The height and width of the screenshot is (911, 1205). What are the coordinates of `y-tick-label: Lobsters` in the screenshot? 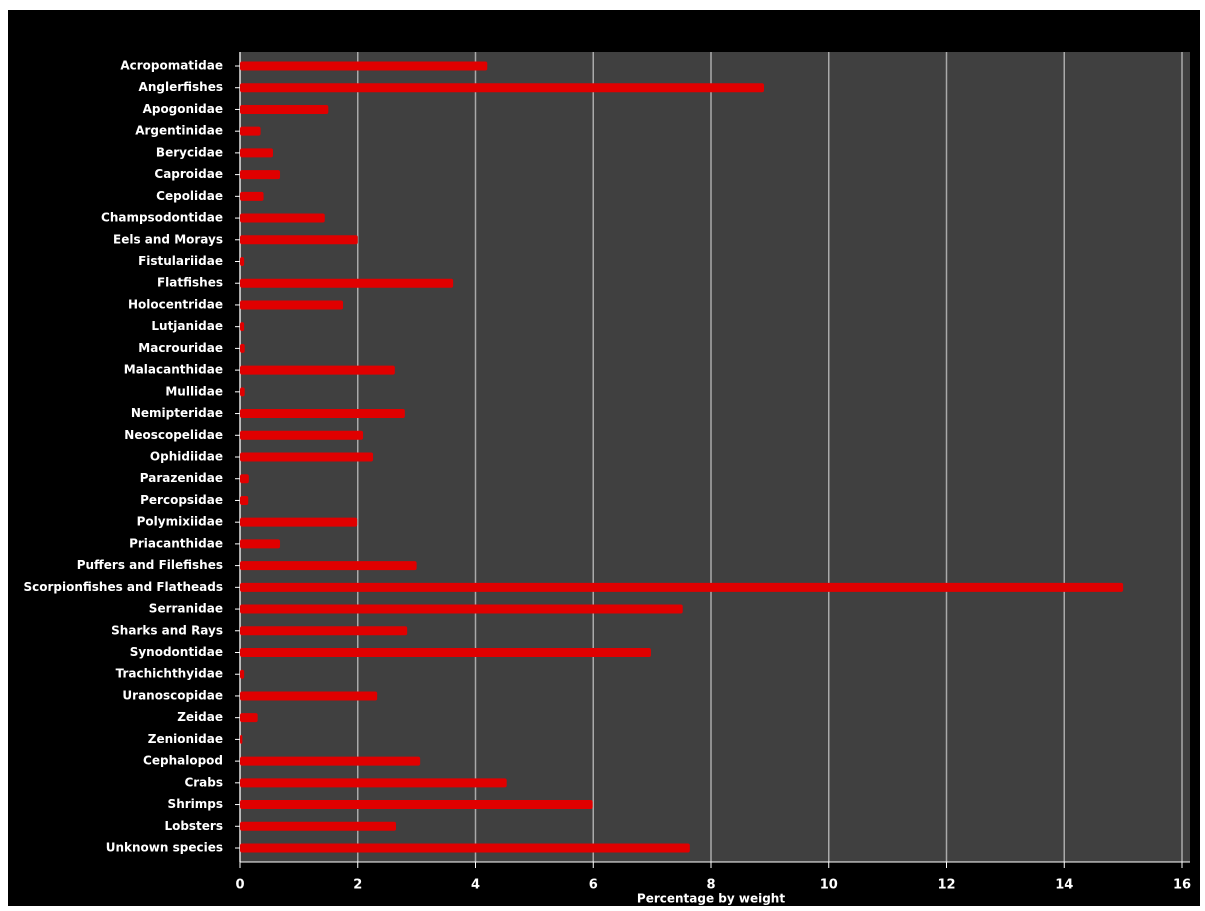 It's located at (193, 826).